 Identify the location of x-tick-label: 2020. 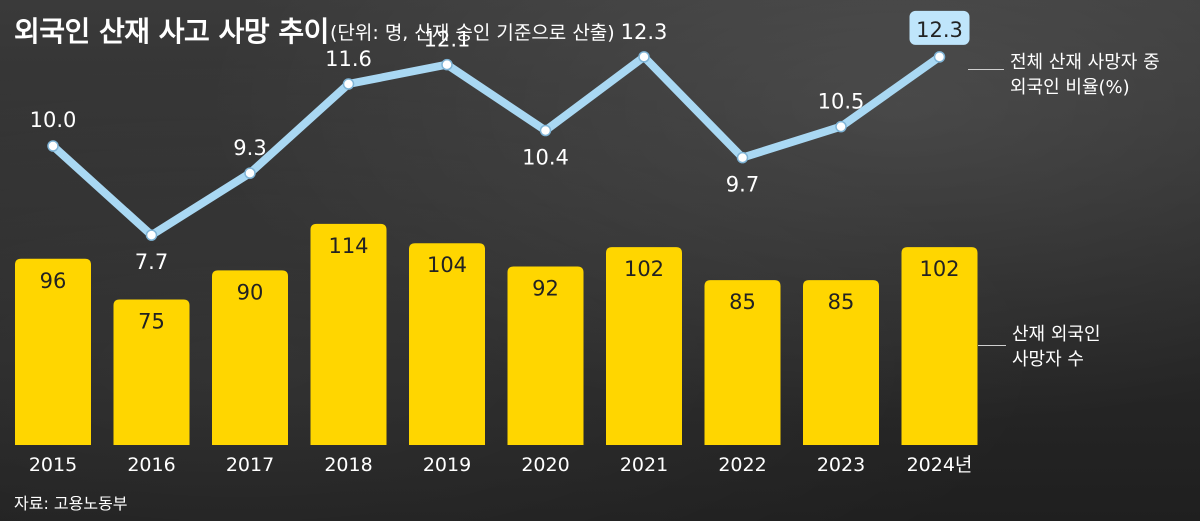
(545, 465).